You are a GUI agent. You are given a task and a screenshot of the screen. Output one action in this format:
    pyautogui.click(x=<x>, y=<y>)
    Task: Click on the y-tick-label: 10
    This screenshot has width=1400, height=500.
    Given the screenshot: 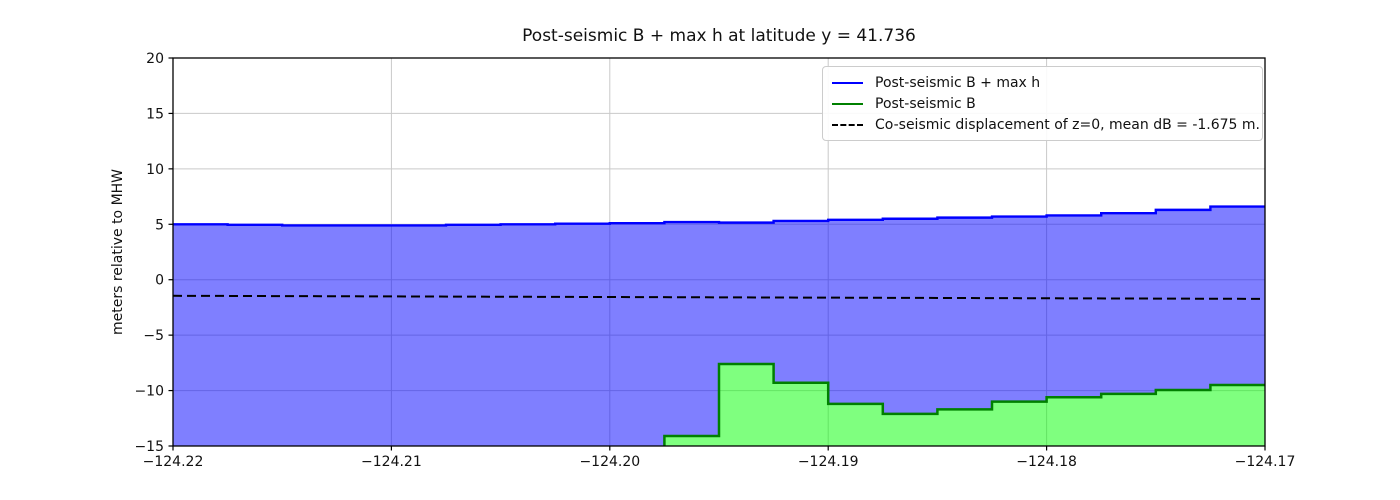 What is the action you would take?
    pyautogui.click(x=155, y=170)
    